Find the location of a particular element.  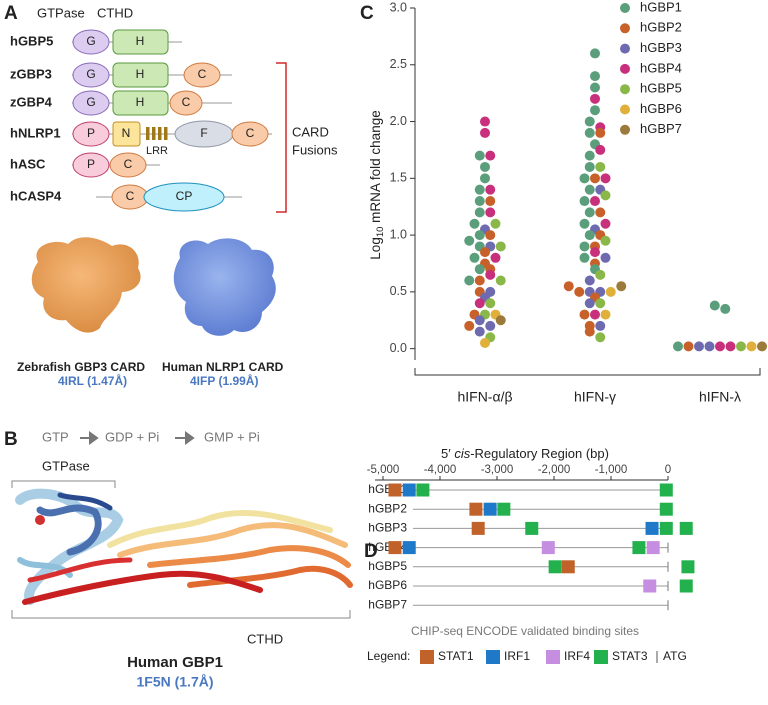

gene-label: hGBP6 is located at coordinates (387, 585).